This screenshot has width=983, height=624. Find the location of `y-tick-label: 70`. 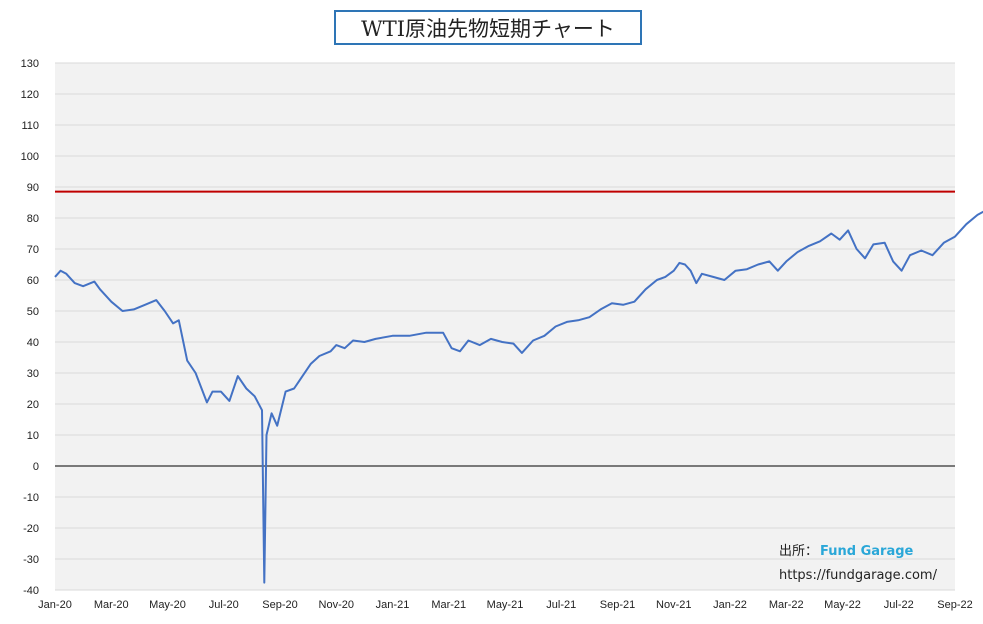

y-tick-label: 70 is located at coordinates (33, 250).